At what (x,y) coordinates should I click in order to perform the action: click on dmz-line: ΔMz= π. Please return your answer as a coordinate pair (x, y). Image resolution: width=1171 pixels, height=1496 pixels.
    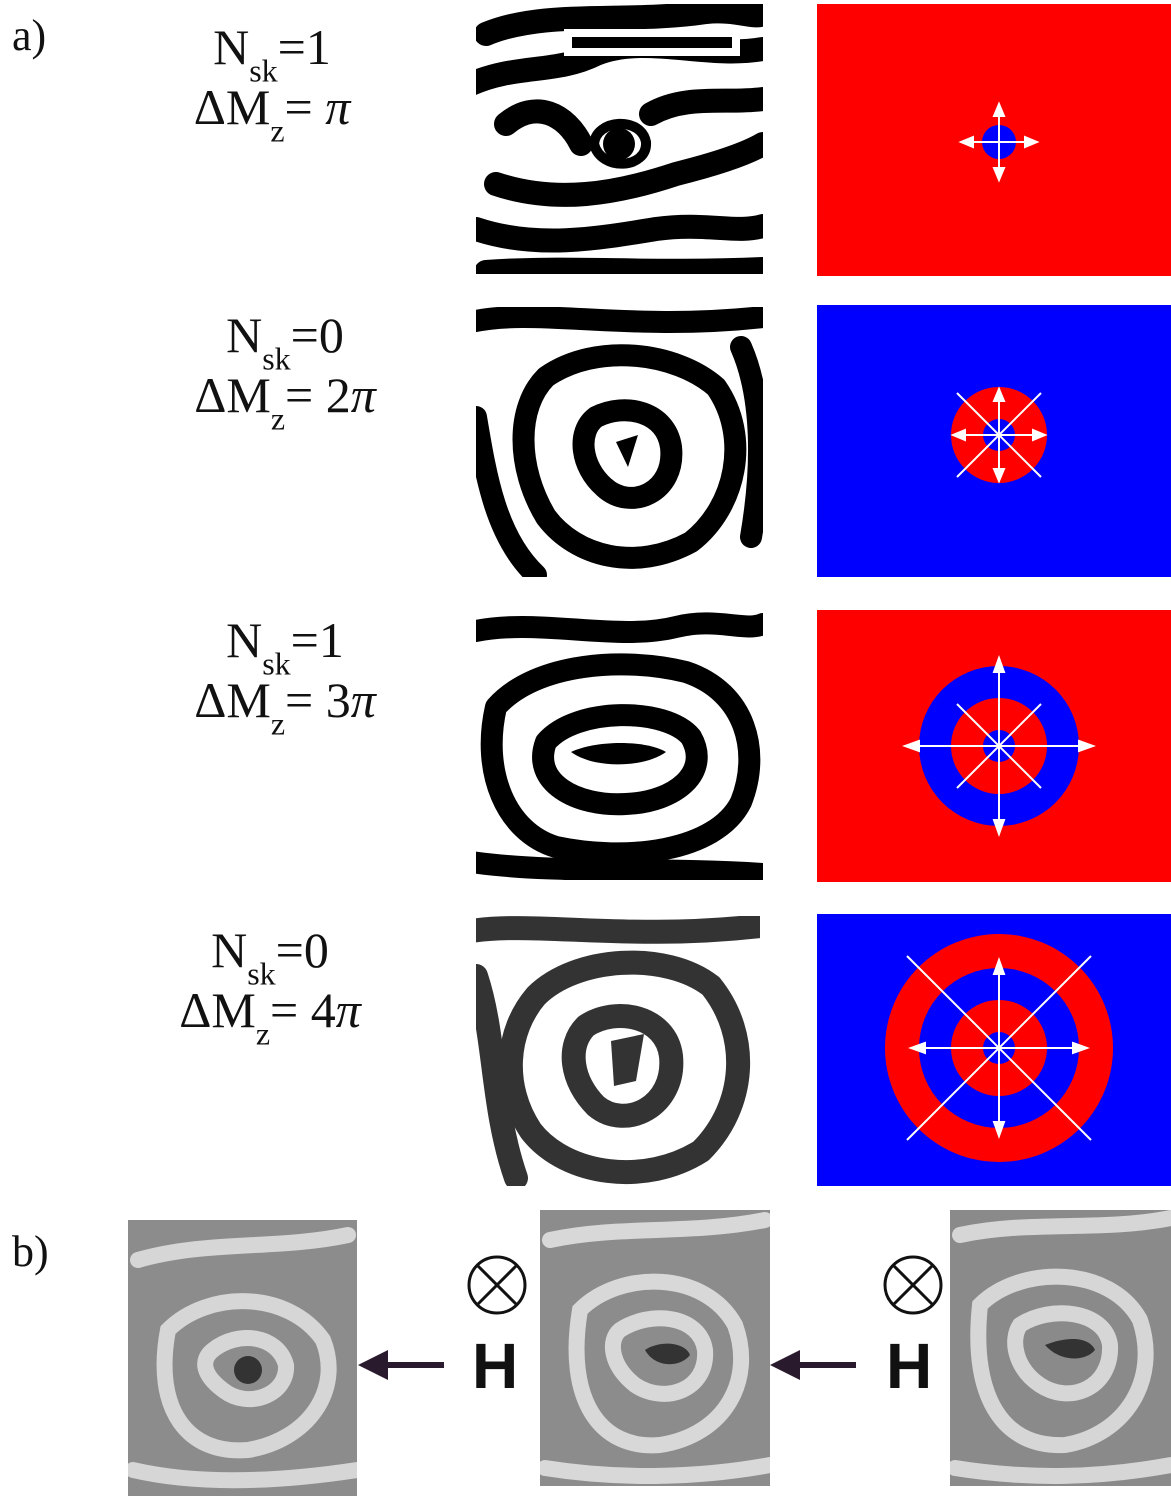
    Looking at the image, I should click on (272, 114).